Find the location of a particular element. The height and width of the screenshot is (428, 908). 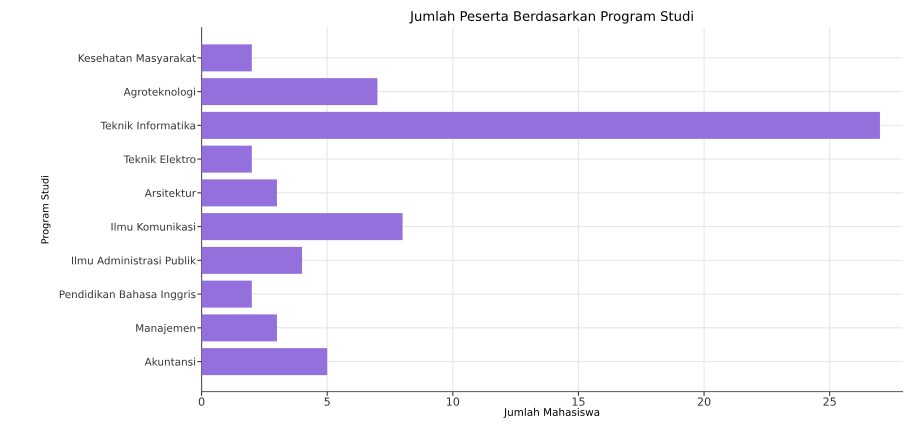

y-tick-label: Pendidikan Bahasa Inggris is located at coordinates (128, 295).